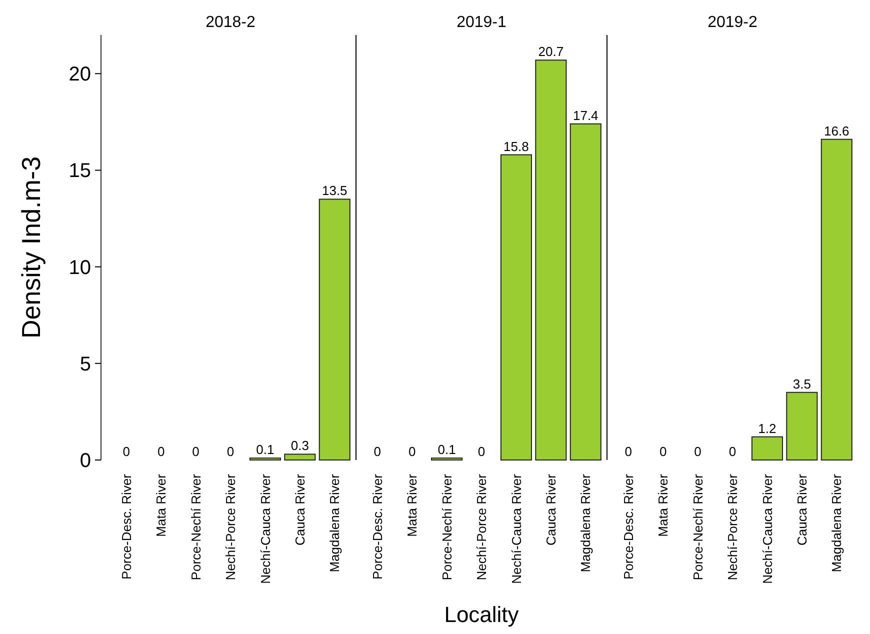 This screenshot has height=634, width=870. Describe the element at coordinates (733, 22) in the screenshot. I see `chart-title: 2019-2` at that location.